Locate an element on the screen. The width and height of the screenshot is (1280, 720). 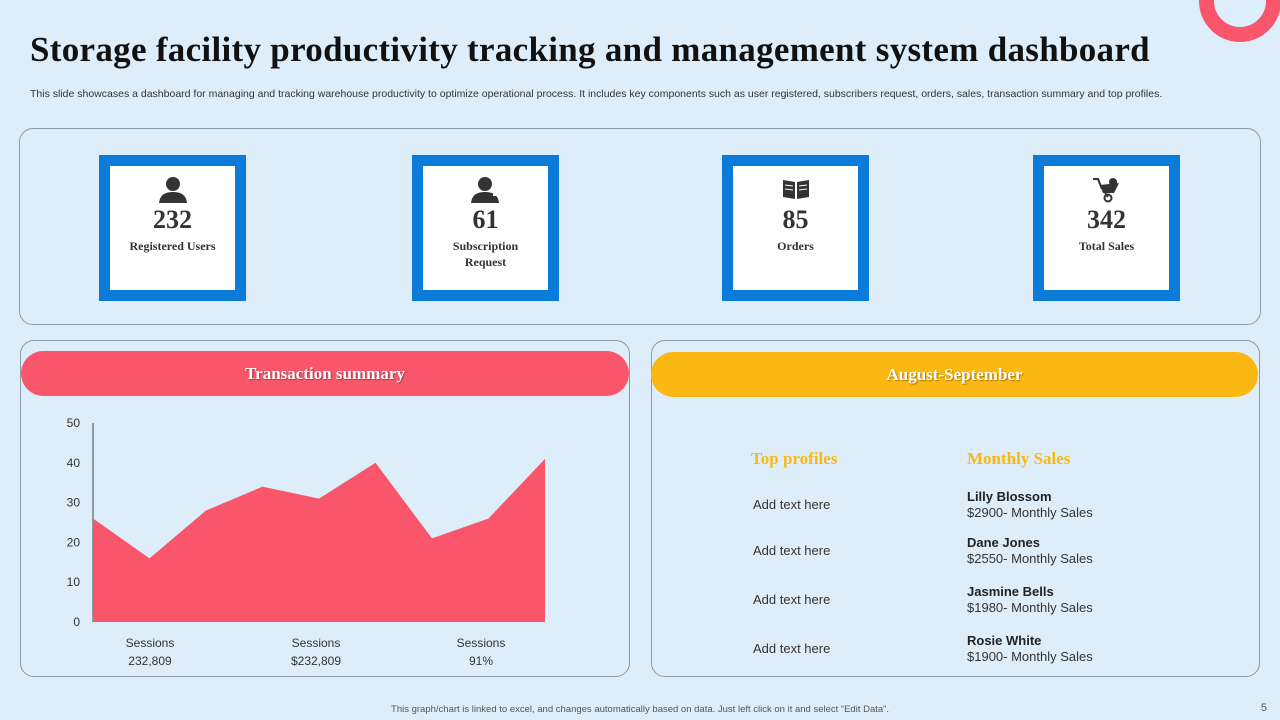
area-series is located at coordinates (319, 540).